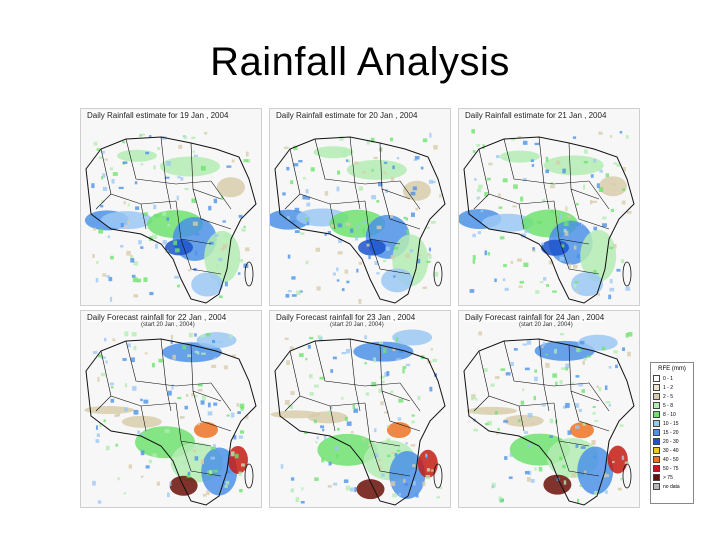  Describe the element at coordinates (137, 155) in the screenshot. I see `rainfall-area` at that location.